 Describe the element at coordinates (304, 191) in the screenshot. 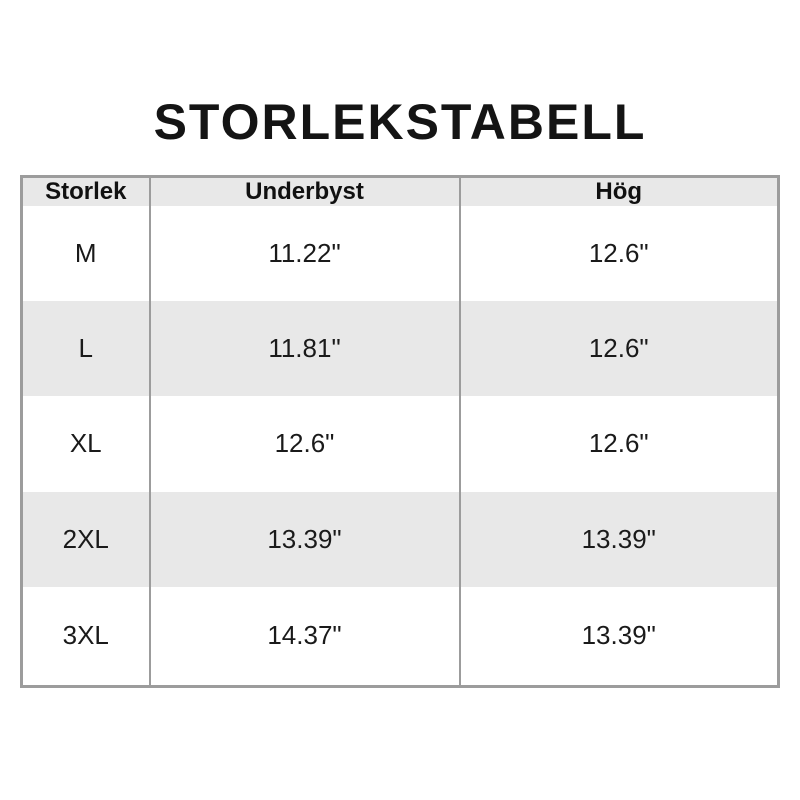

I see `column-header-underbyst: Underbyst` at that location.